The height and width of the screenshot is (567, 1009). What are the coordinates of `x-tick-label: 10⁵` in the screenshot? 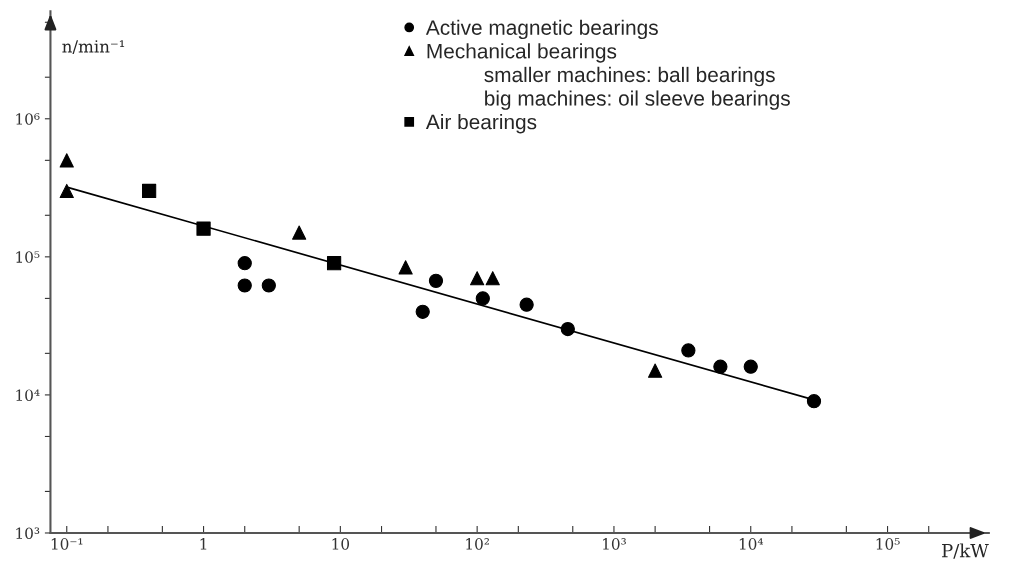 It's located at (888, 544).